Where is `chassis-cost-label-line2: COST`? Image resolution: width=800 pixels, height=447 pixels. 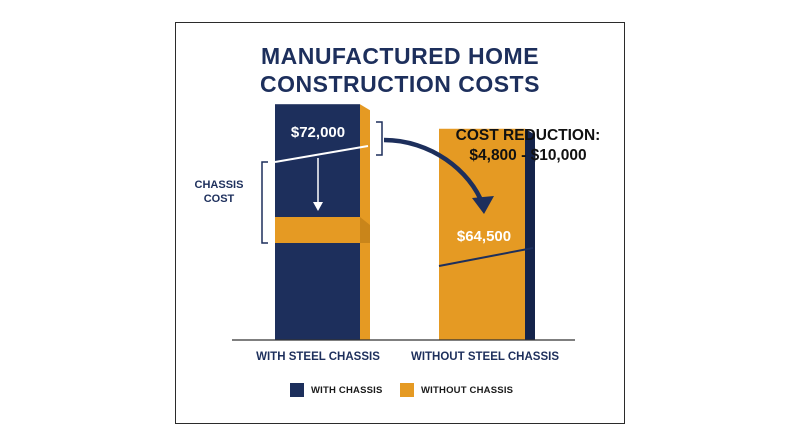
chassis-cost-label-line2: COST is located at coordinates (219, 199).